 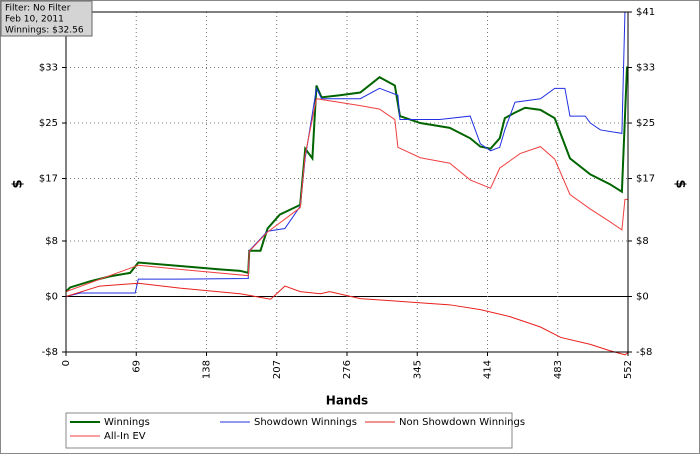 What do you see at coordinates (50, 352) in the screenshot?
I see `y-tick-label: -$8` at bounding box center [50, 352].